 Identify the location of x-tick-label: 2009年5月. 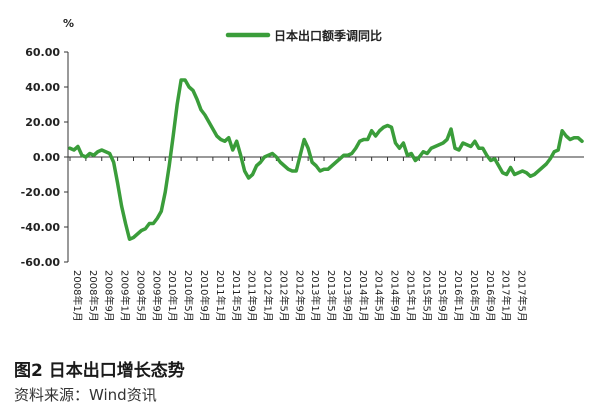
(140, 296).